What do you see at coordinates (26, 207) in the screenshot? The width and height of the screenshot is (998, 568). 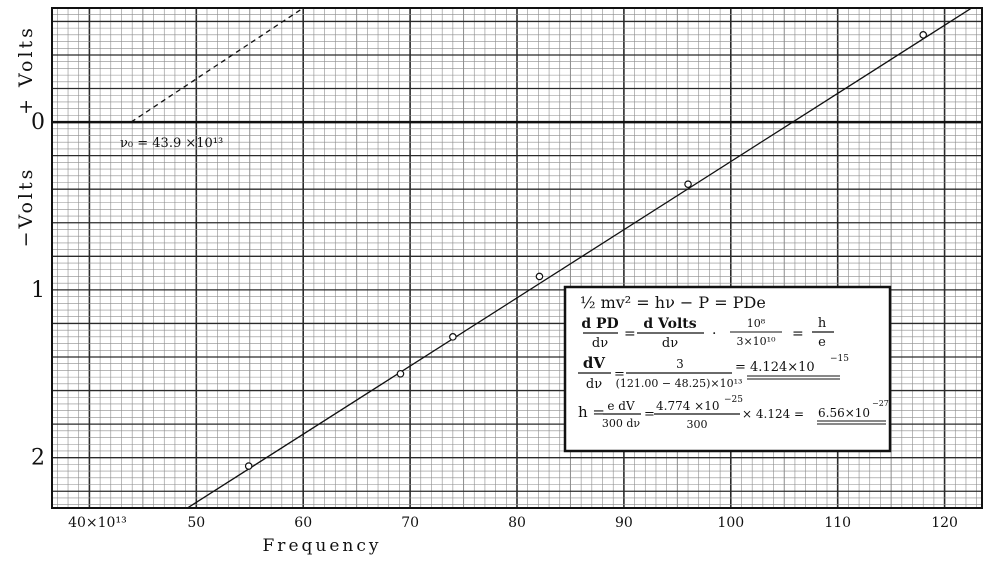 I see `y-axis-label-negative: −Volts` at bounding box center [26, 207].